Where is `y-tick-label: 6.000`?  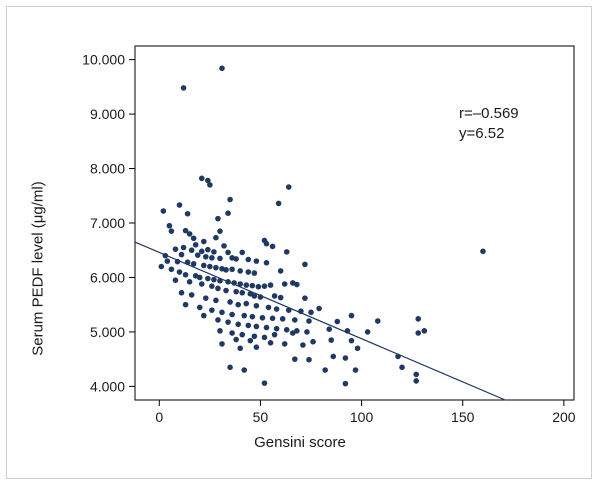
y-tick-label: 6.000 is located at coordinates (107, 277).